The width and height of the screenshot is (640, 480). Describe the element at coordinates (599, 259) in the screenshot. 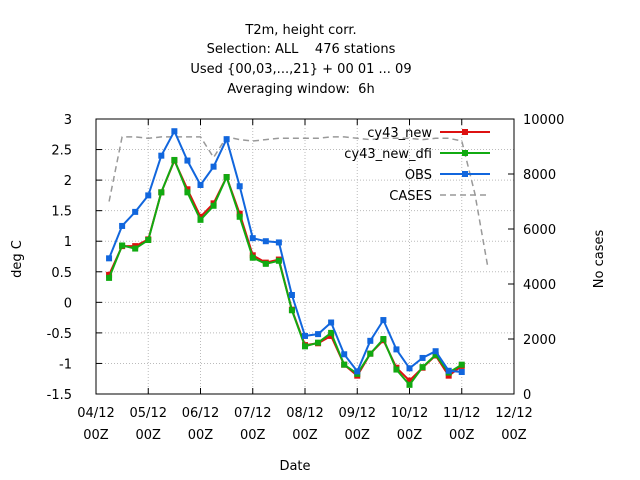

I see `y2-axis-label: No cases` at that location.